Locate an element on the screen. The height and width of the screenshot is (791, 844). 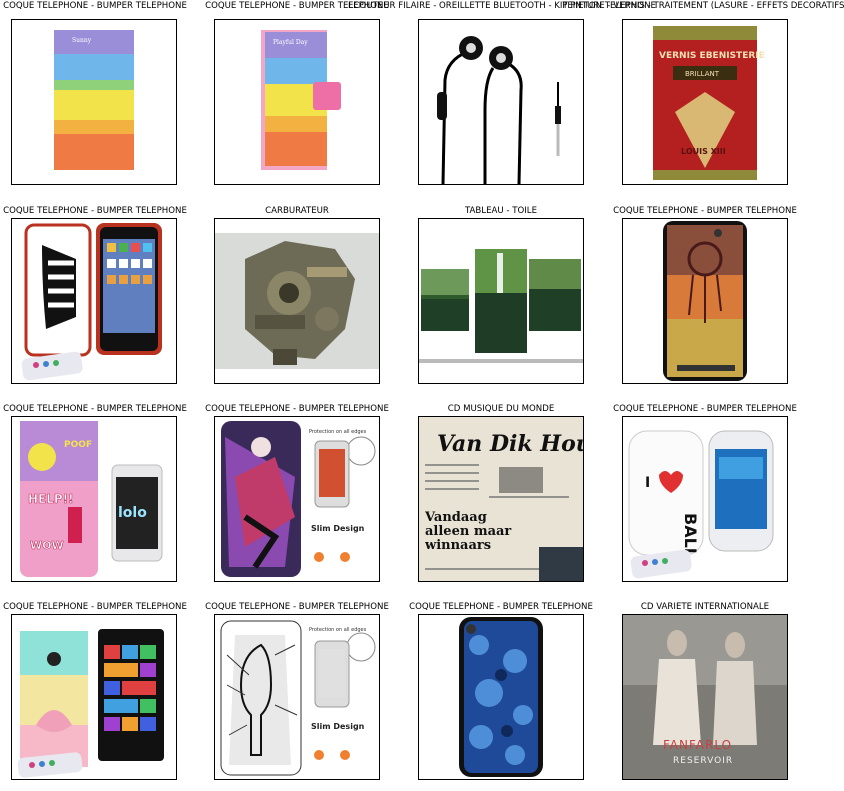
svg-text: Playful Day is located at coordinates (290, 42).